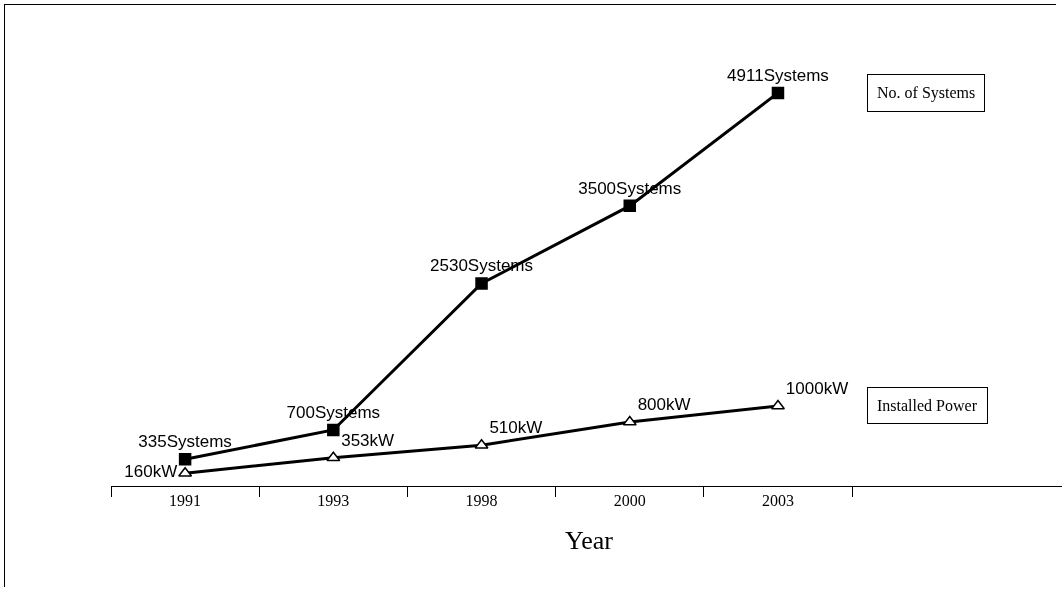 This screenshot has width=1062, height=593. Describe the element at coordinates (368, 440) in the screenshot. I see `data-label: 353kW` at that location.